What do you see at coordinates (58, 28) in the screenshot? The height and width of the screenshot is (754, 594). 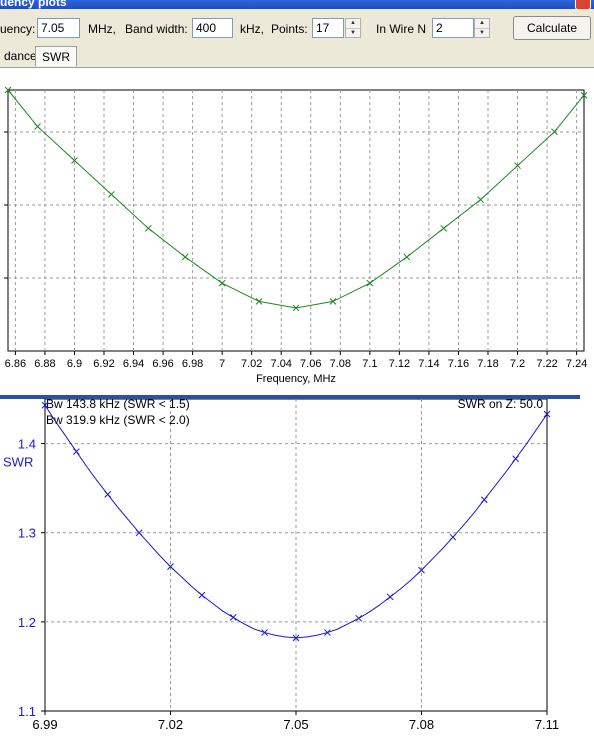 I see `frequency-input: 7.05` at bounding box center [58, 28].